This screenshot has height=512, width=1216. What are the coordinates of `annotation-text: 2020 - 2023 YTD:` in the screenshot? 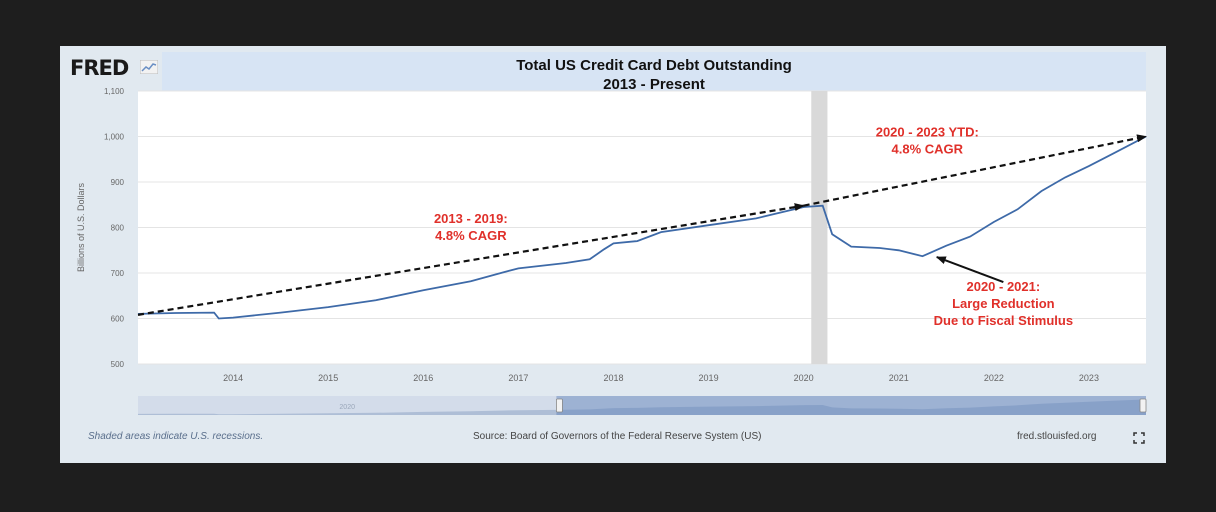 It's located at (927, 132).